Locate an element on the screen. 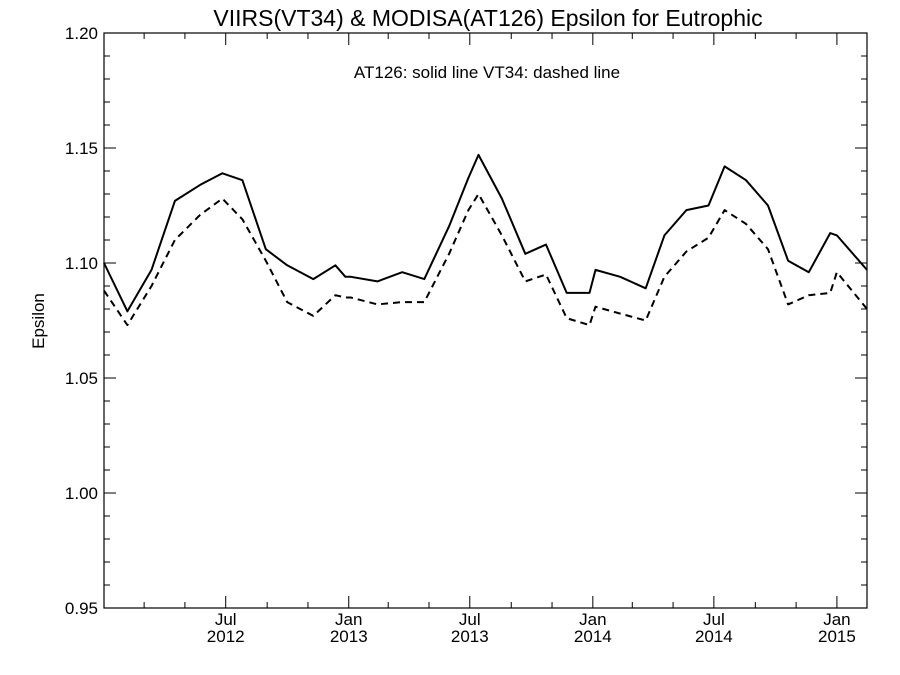  y-tick-label: 1.15 is located at coordinates (81, 148).